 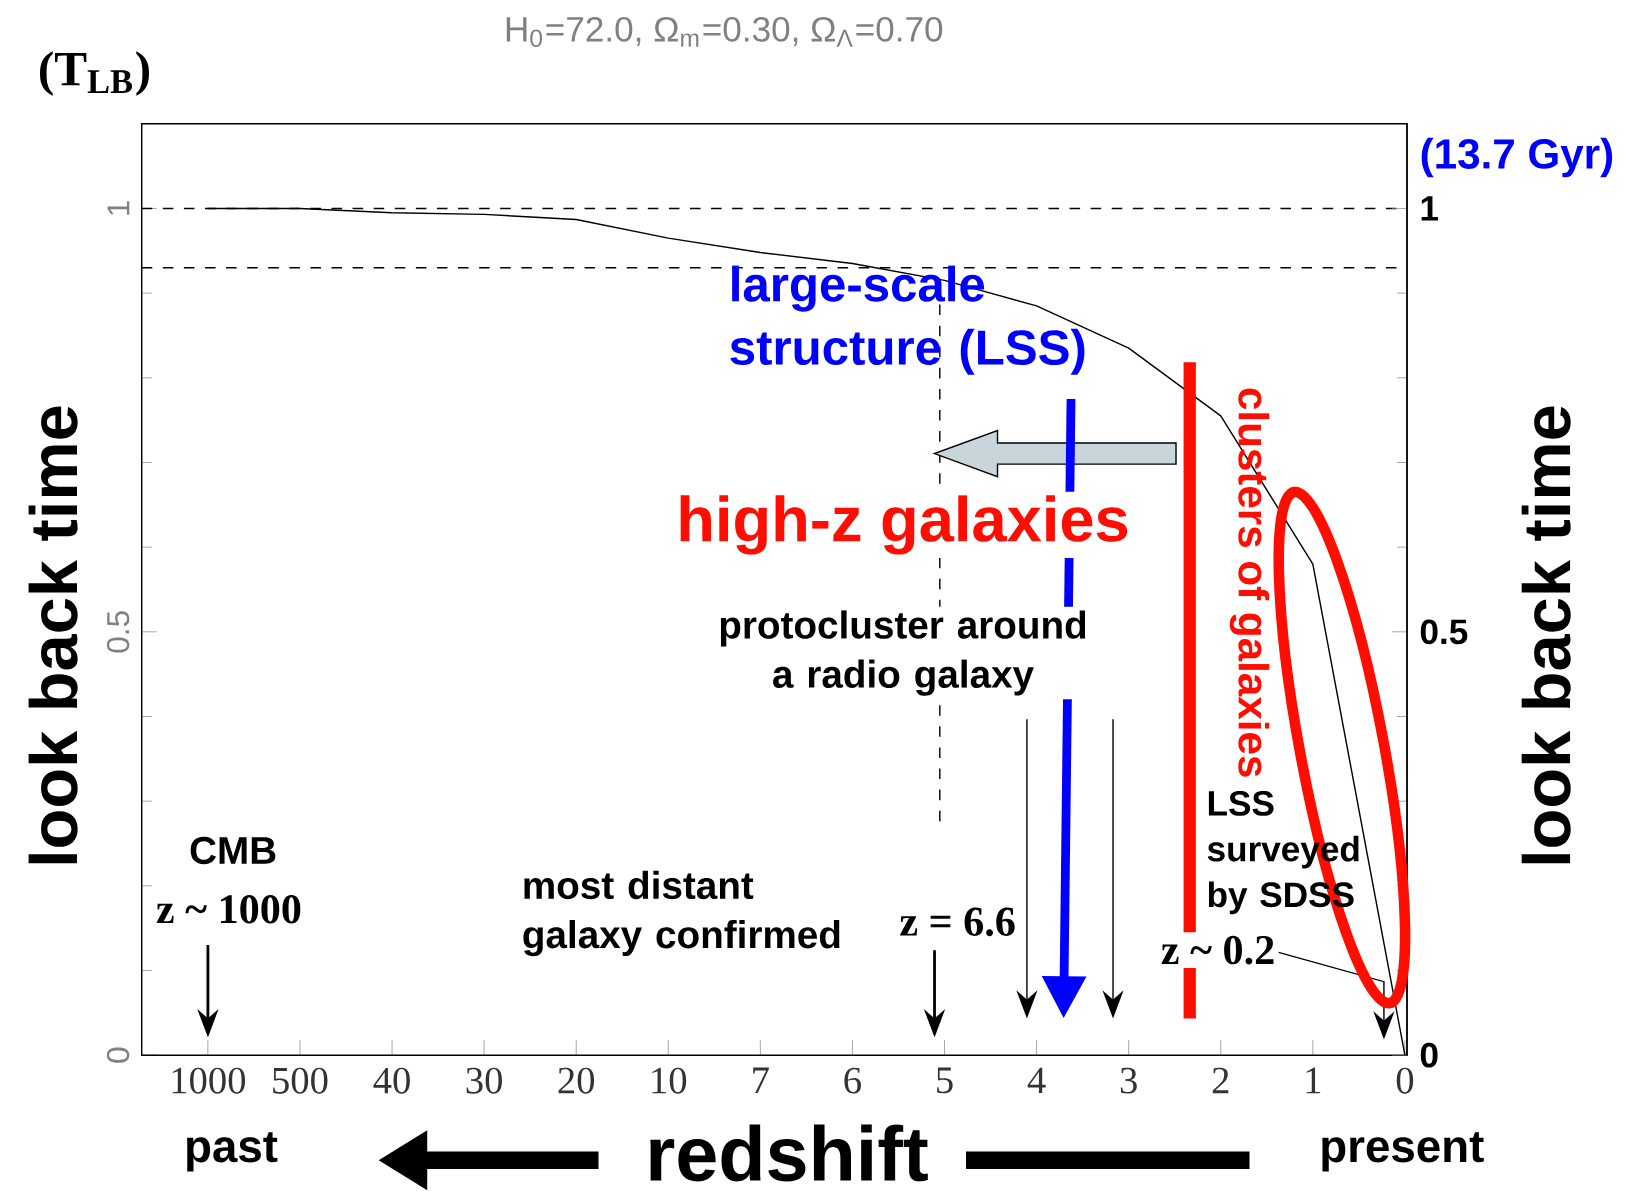 What do you see at coordinates (1249, 582) in the screenshot?
I see `annotation: clusters of galaxies` at bounding box center [1249, 582].